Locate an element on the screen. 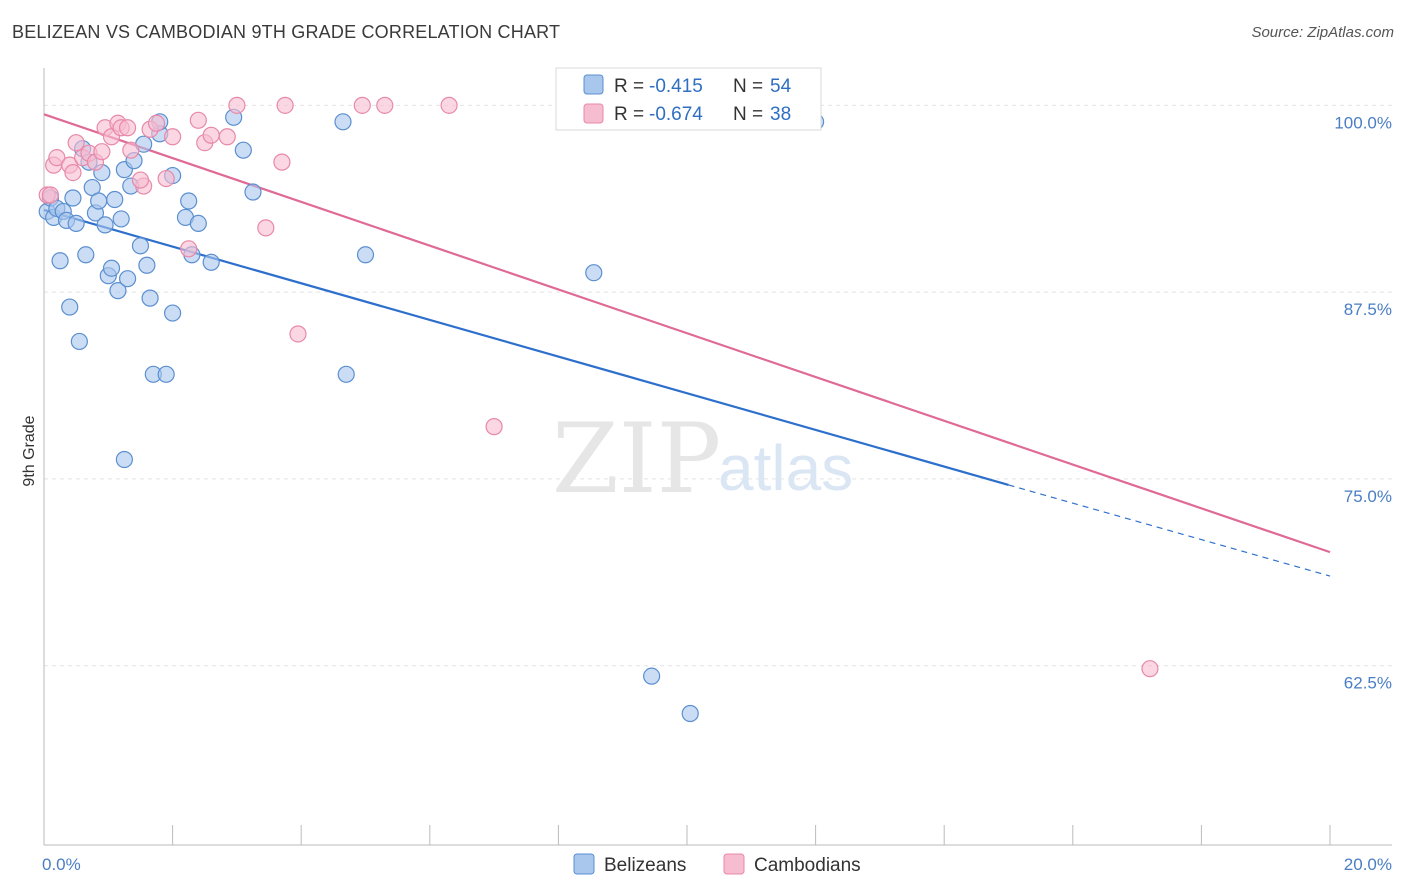 This screenshot has width=1406, height=892. belizean-trendline-extension is located at coordinates (1169, 530).